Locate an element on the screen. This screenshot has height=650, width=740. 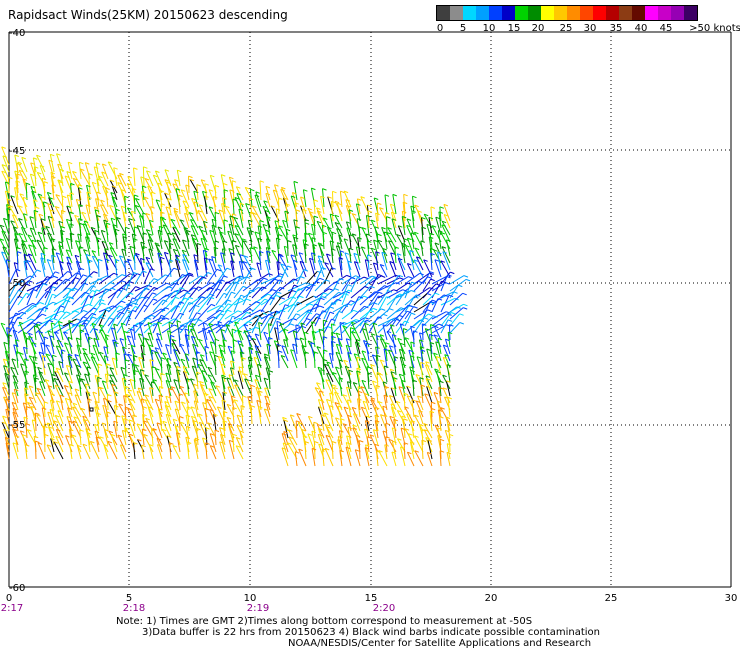
time-label: 2:18 is located at coordinates (134, 608).